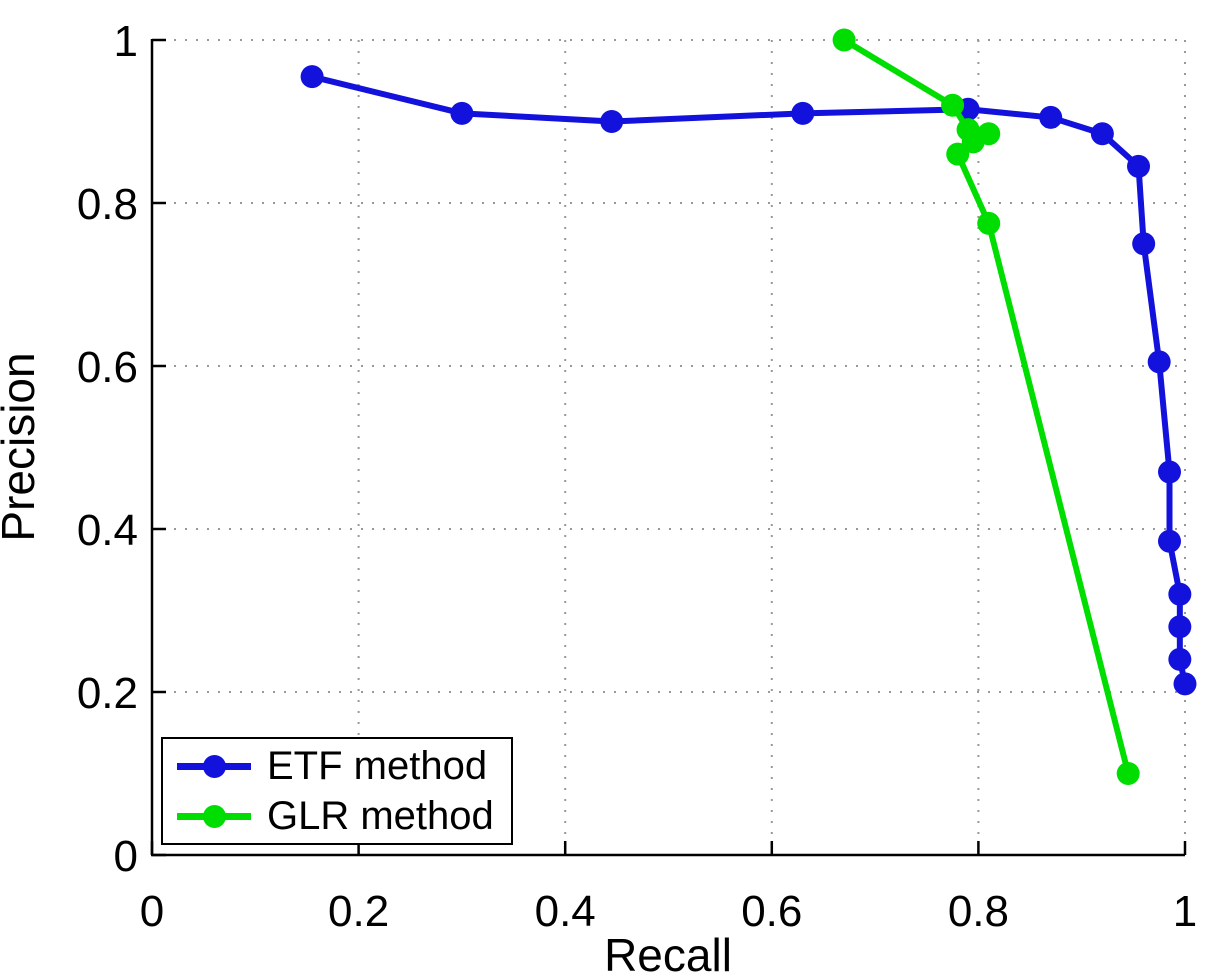 The height and width of the screenshot is (978, 1220). I want to click on legend-entry-glr: GLR method, so click(337, 816).